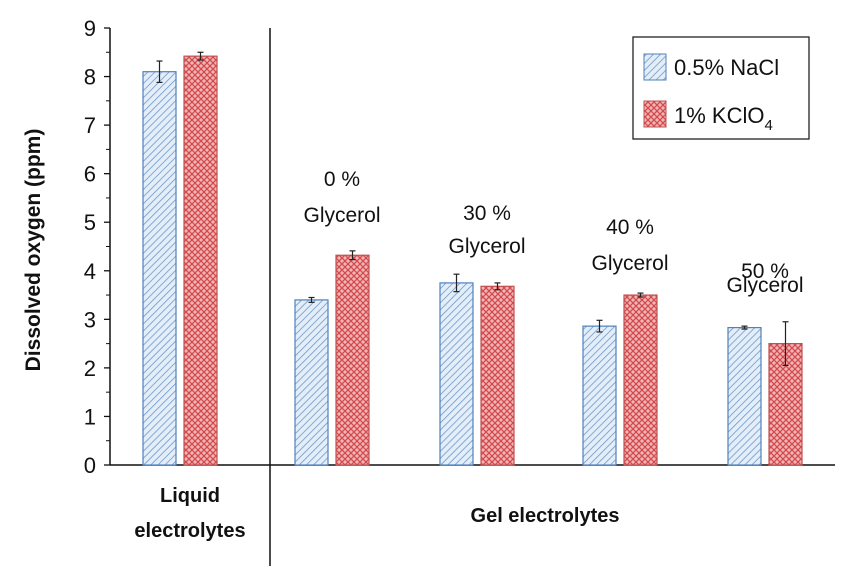  Describe the element at coordinates (487, 213) in the screenshot. I see `annotation-pct-1: 30 %` at that location.